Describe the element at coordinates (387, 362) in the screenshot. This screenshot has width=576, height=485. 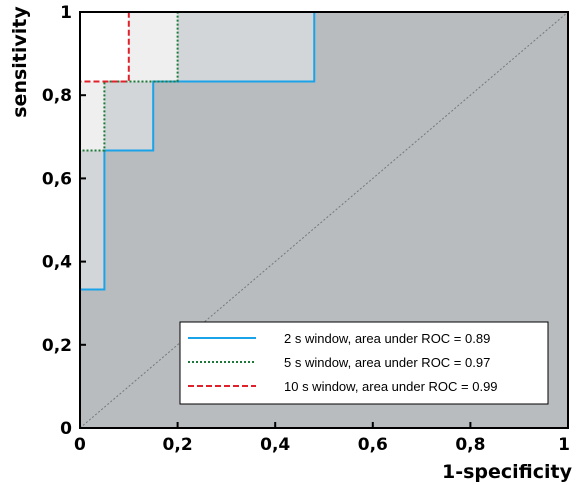
I see `legend-label: 5 s window, area under ROC = 0.97` at that location.